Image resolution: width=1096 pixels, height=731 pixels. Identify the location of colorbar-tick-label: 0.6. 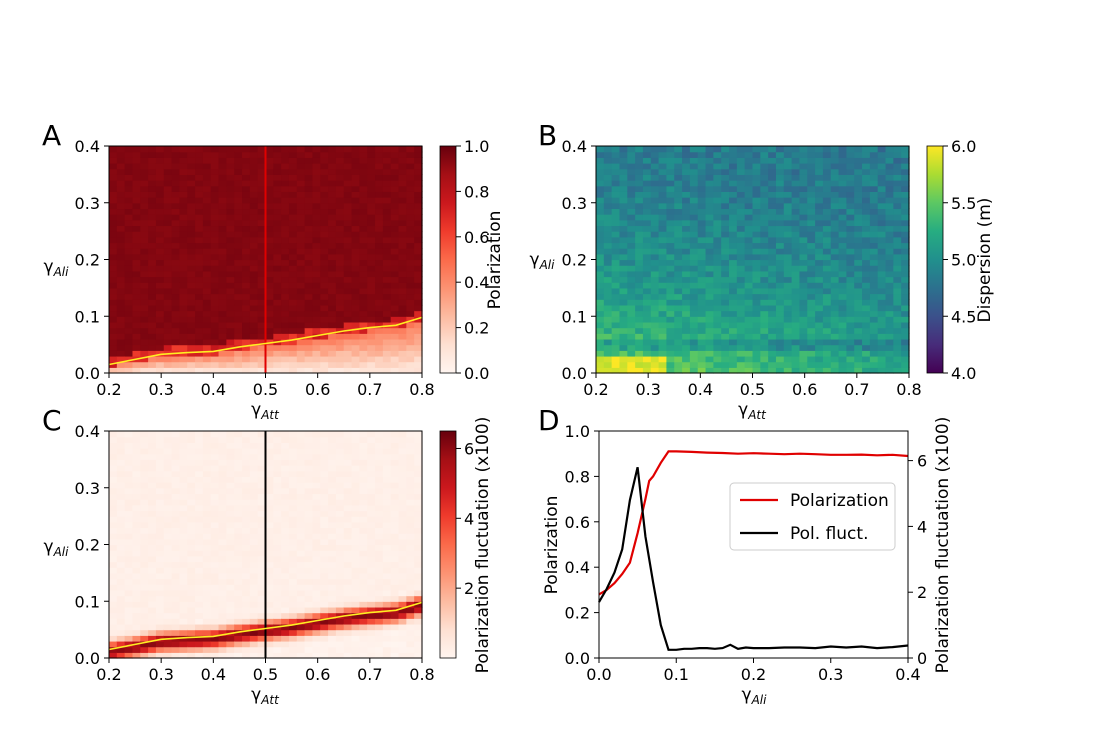
(476, 237).